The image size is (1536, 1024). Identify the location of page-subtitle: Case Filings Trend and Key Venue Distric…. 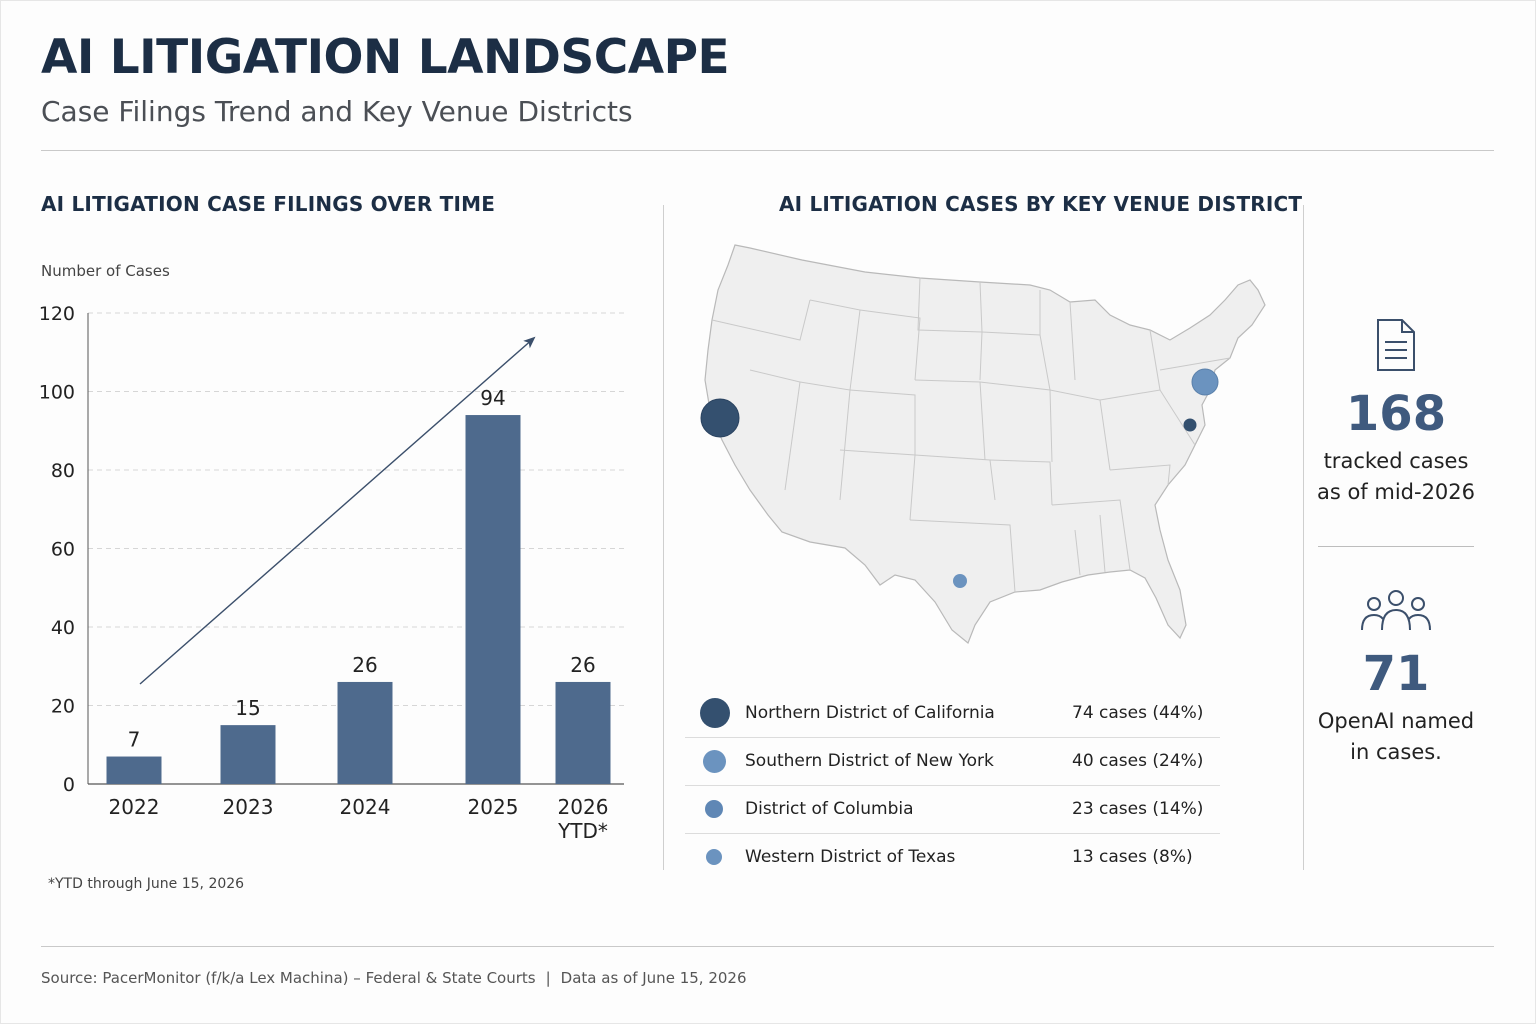
(337, 111).